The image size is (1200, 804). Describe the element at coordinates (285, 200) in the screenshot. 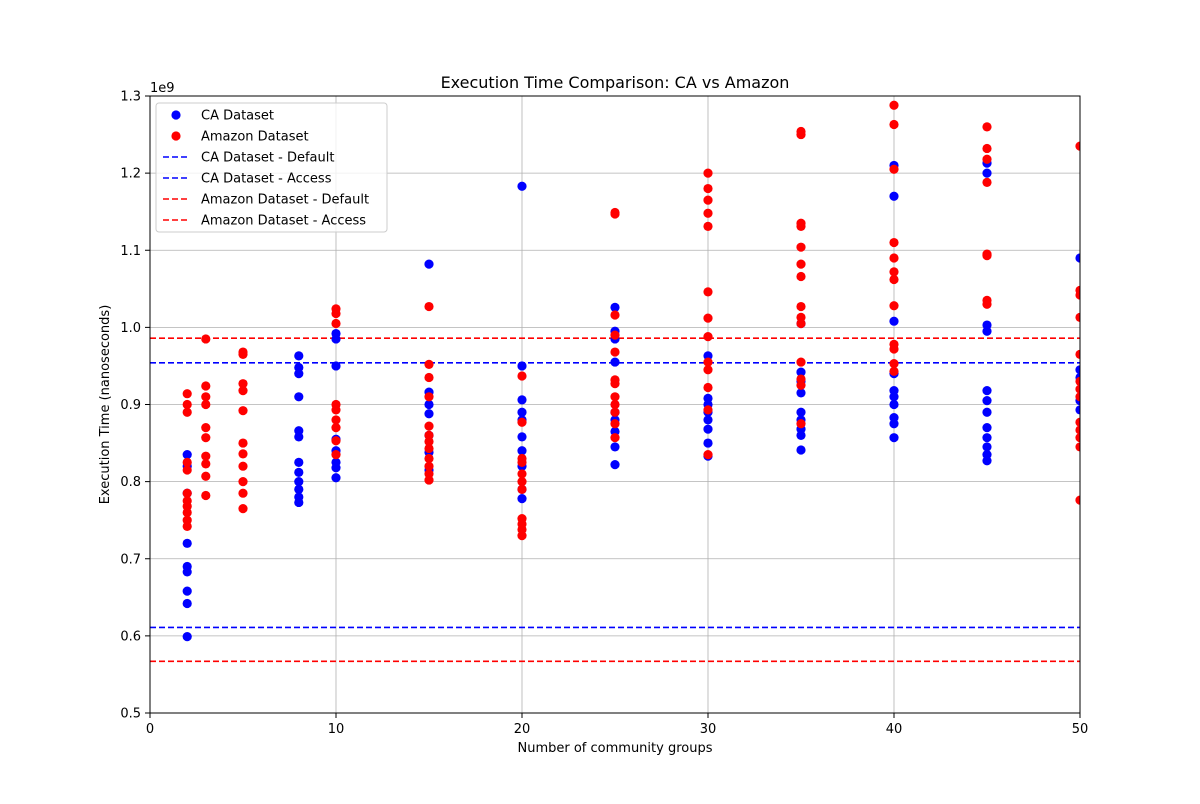

I see `legend-label: Amazon Dataset - Default` at that location.